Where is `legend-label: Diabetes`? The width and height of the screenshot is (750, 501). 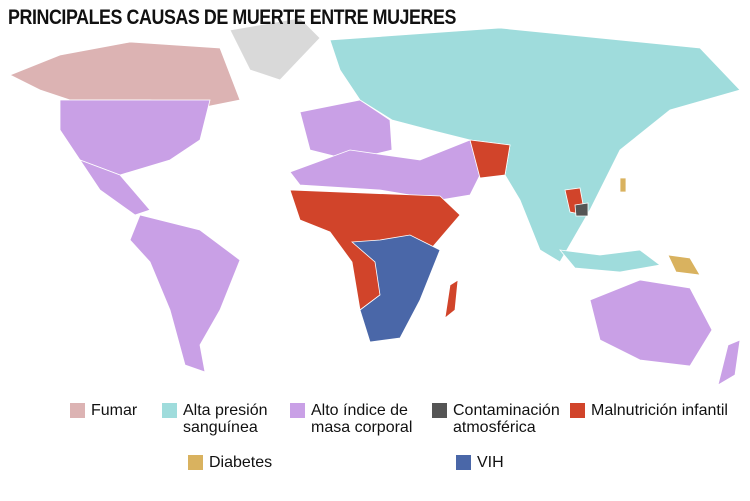
legend-label: Diabetes is located at coordinates (241, 462).